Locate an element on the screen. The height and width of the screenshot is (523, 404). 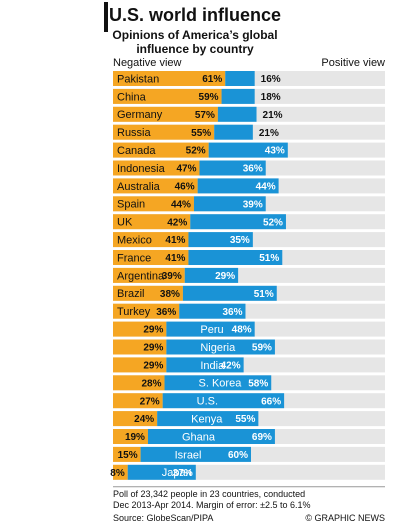
data-label: 57% is located at coordinates (205, 115).